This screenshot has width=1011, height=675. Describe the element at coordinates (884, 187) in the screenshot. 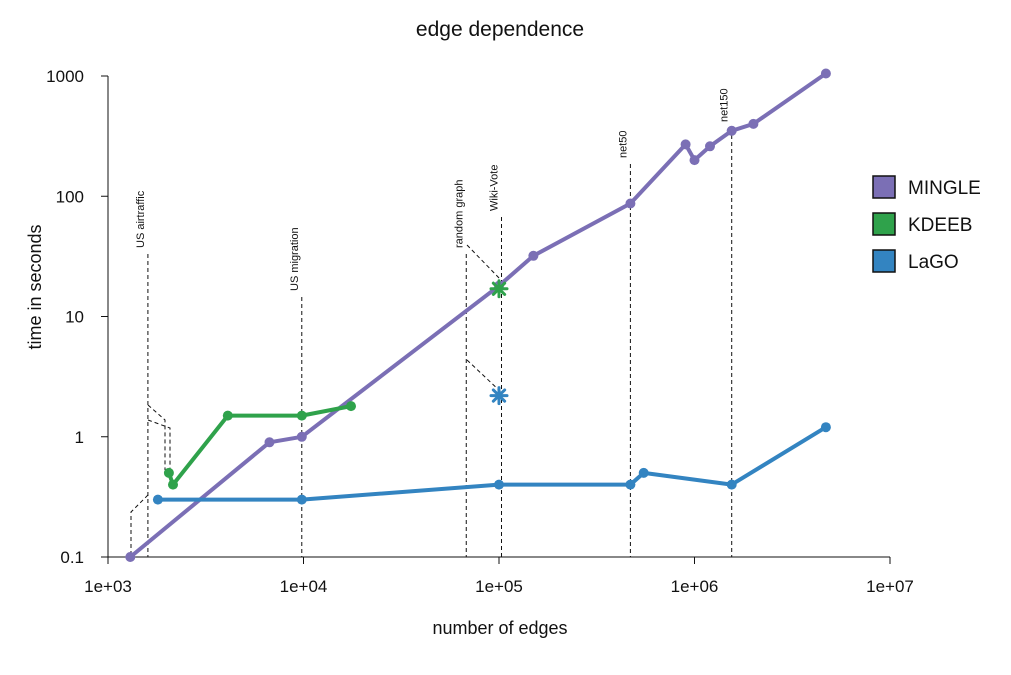

I see `legend-swatch-mingle` at that location.